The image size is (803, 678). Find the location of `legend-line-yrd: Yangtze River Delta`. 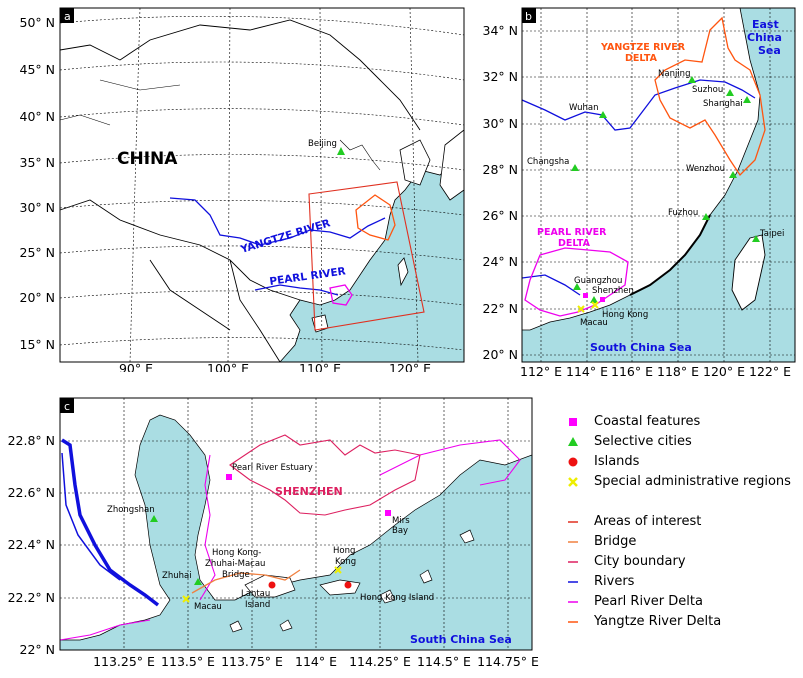

legend-line-yrd: Yangtze River Delta is located at coordinates (680, 622).